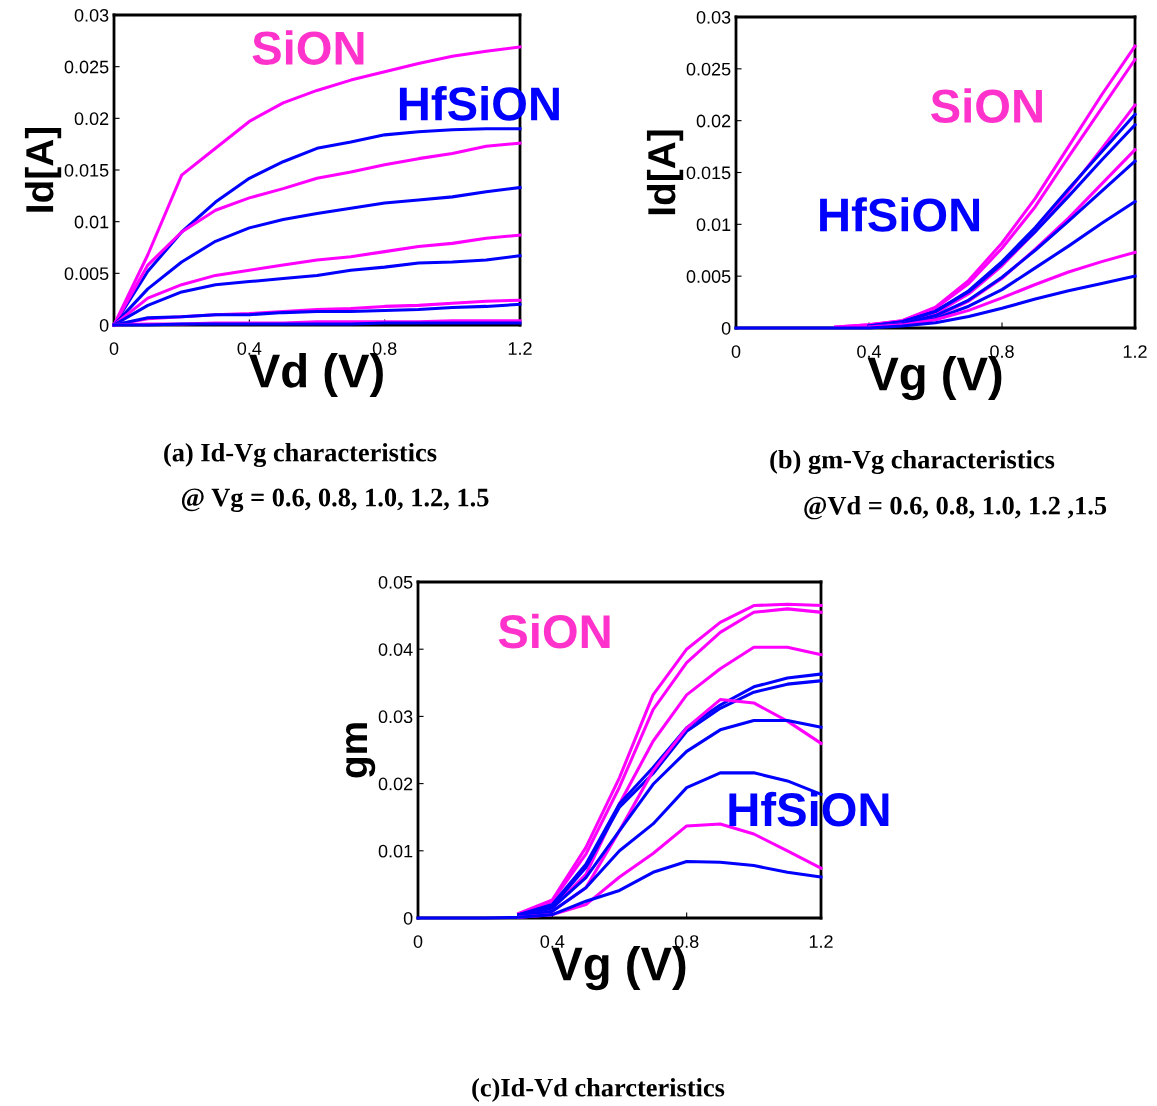  Describe the element at coordinates (598, 1090) in the screenshot. I see `text: (c)Id-Vd charcteristics` at that location.